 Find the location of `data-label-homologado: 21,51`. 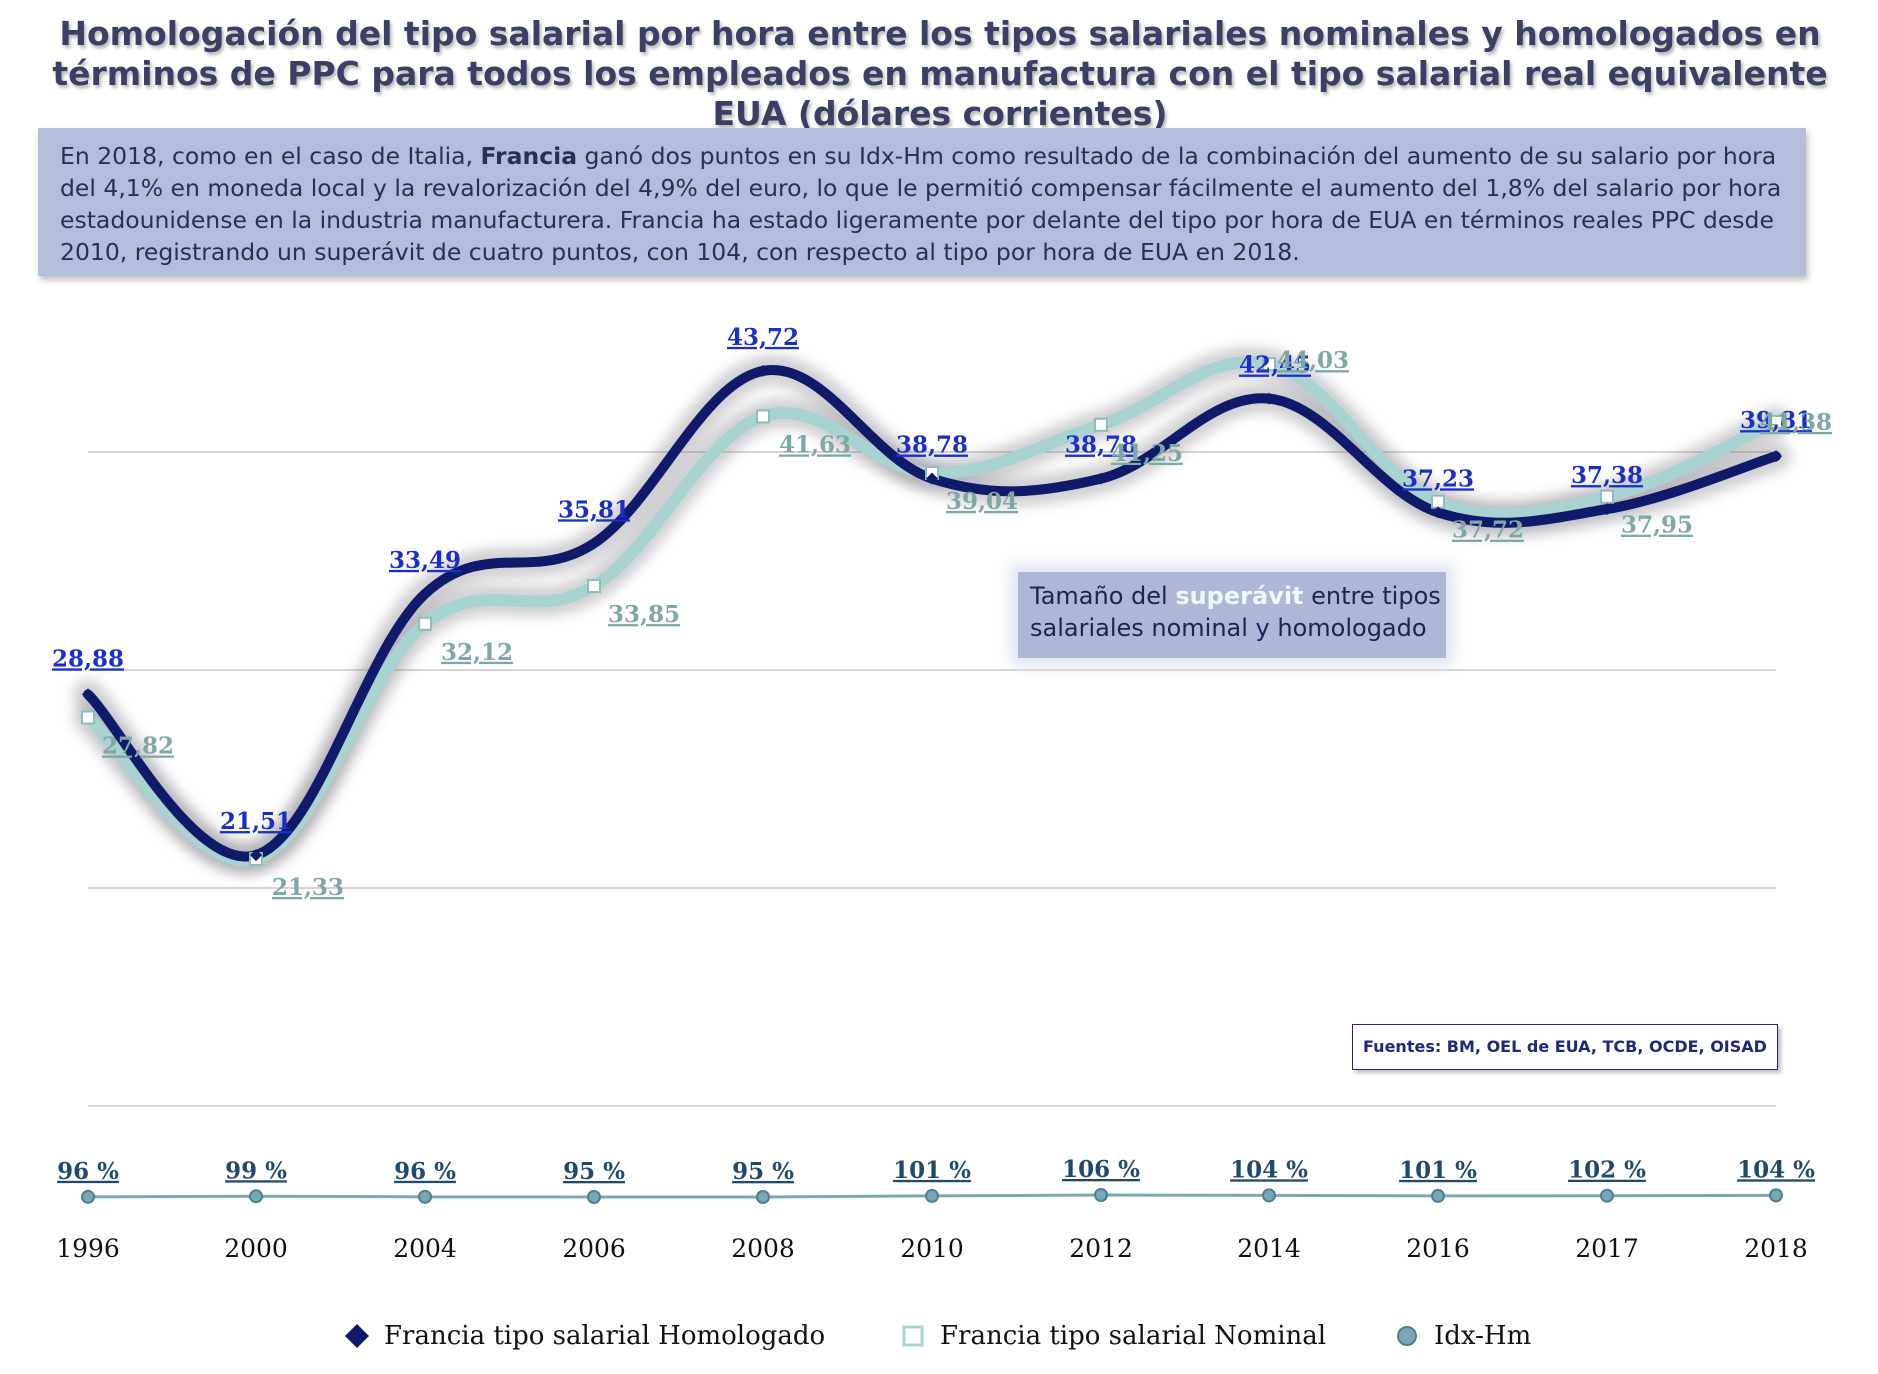

data-label-homologado: 21,51 is located at coordinates (256, 821).